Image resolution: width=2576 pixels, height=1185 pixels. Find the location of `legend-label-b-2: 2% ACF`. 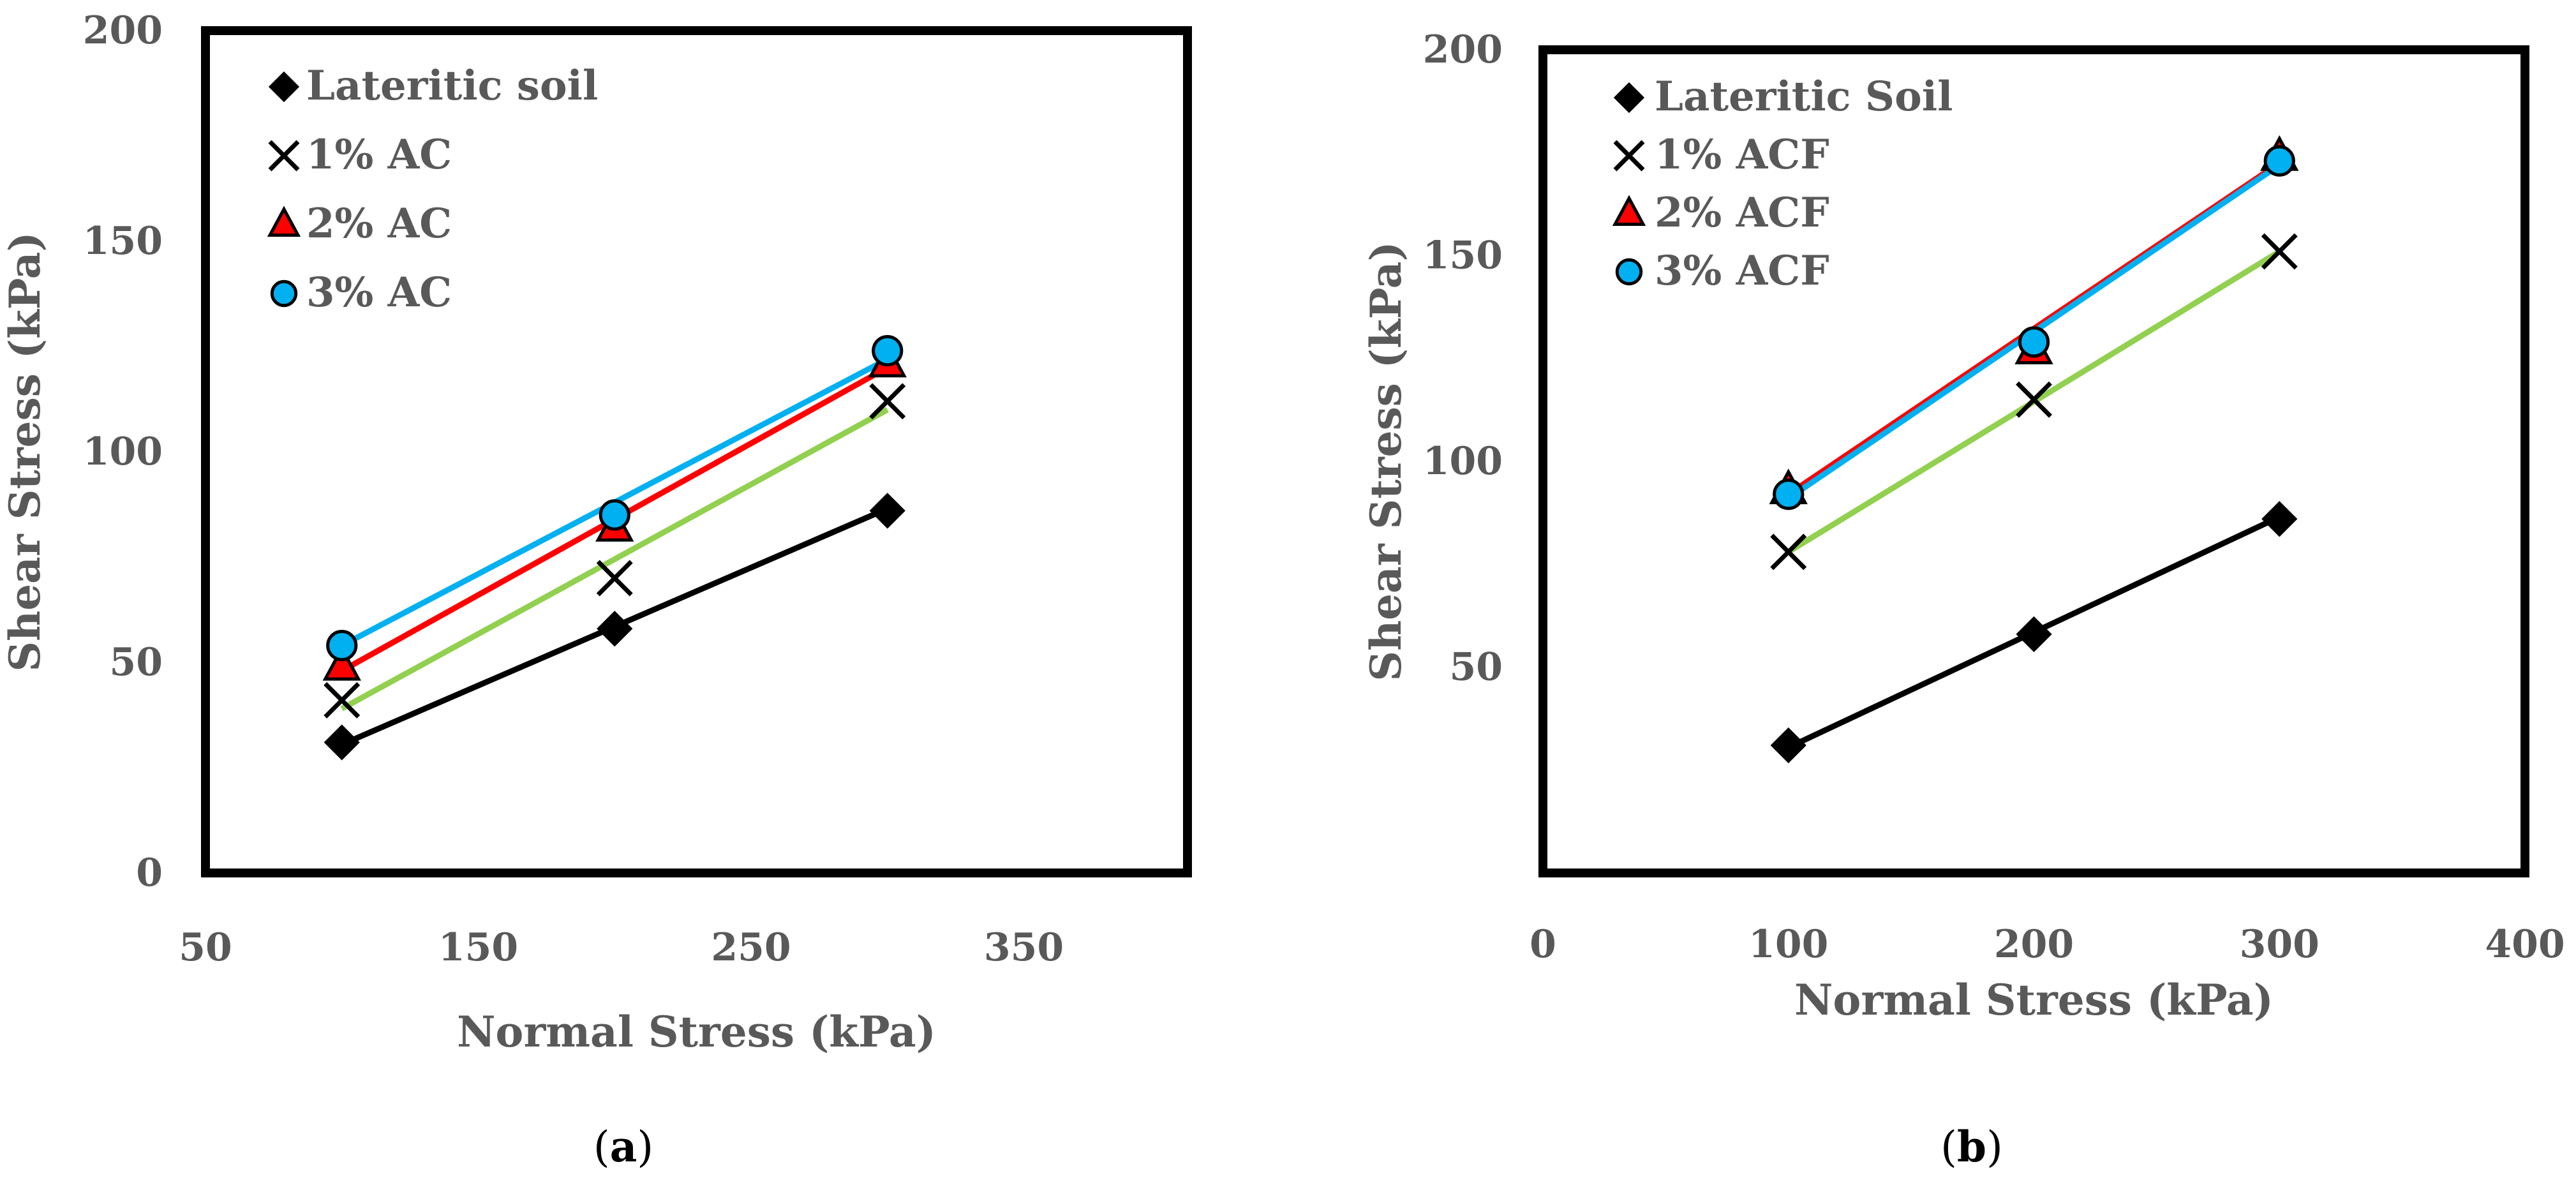

legend-label-b-2: 2% ACF is located at coordinates (1742, 213).